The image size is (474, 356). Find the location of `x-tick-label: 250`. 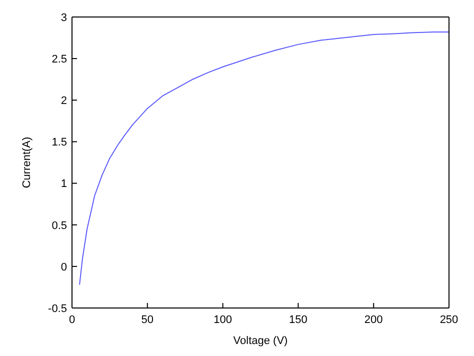

x-tick-label: 250 is located at coordinates (449, 320).